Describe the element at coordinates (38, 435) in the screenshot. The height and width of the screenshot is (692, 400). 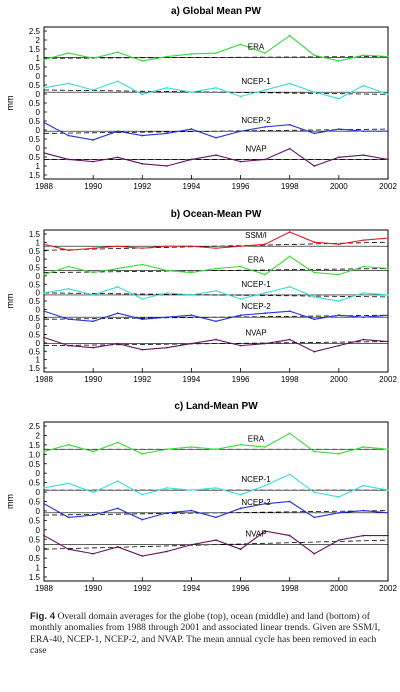
I see `y-tick-label: 2` at that location.